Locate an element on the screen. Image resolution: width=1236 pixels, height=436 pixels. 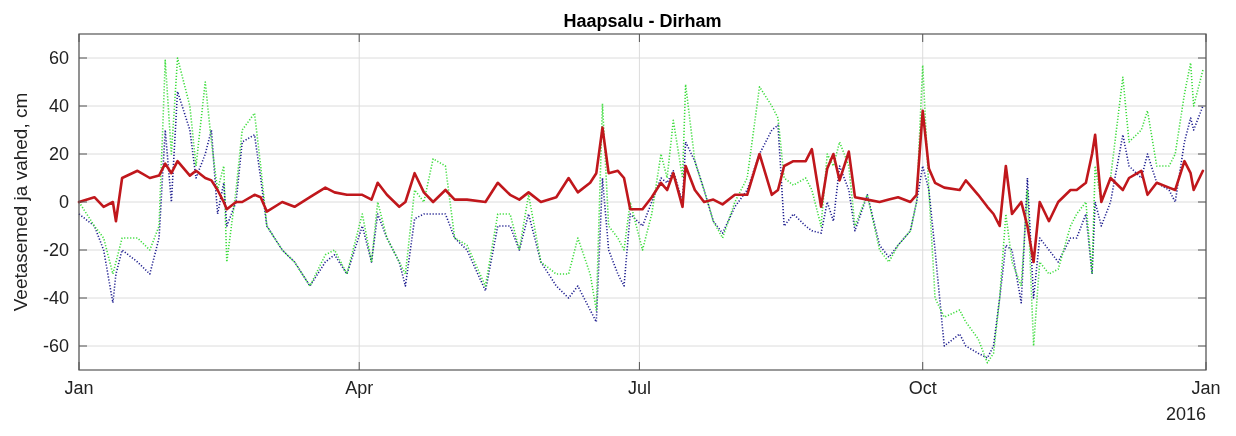
x-tick-label: Oct is located at coordinates (922, 388).